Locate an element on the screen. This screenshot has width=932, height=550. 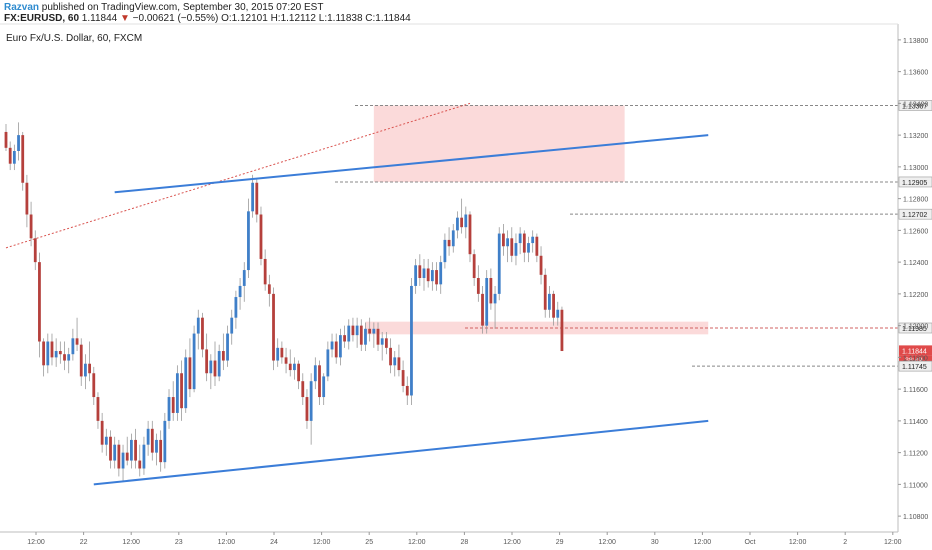
y-tick-label: 1.11000 is located at coordinates (915, 485).